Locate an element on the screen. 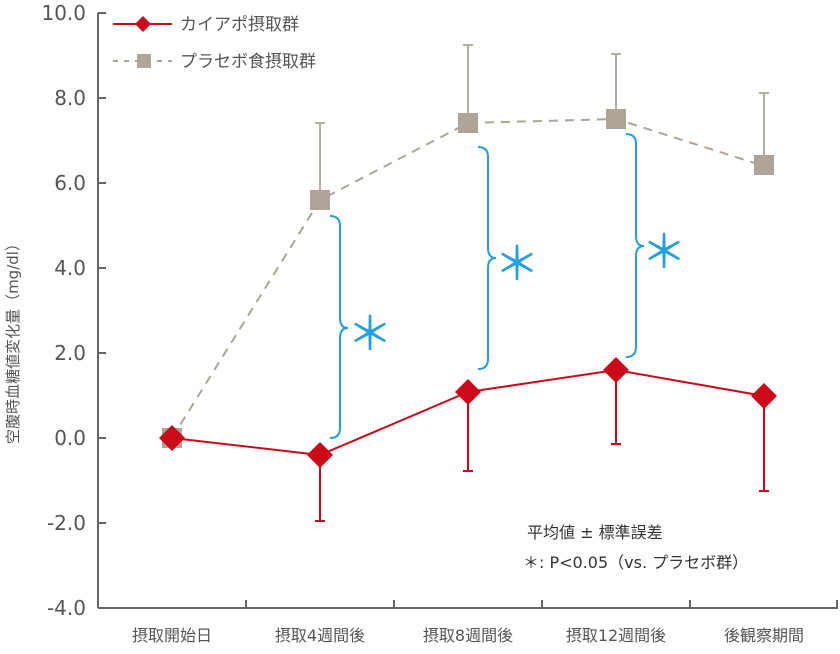 The image size is (840, 654). legend-label: プラセボ食摂取群 is located at coordinates (248, 62).